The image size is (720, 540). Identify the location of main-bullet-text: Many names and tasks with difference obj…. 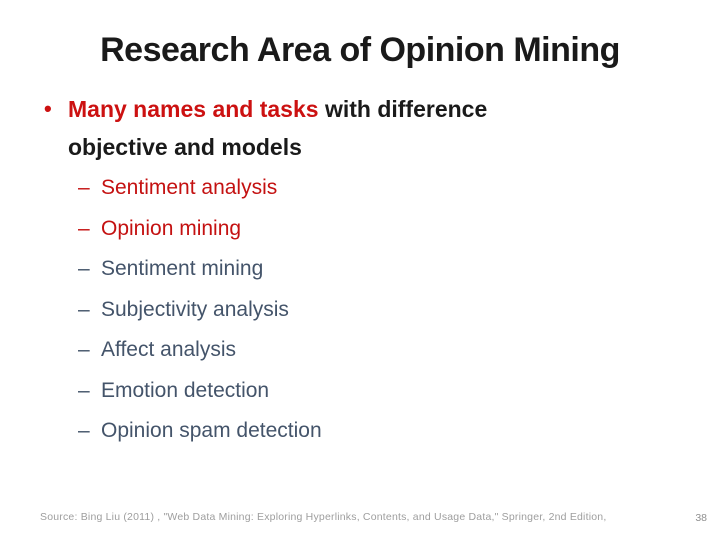
(303, 128).